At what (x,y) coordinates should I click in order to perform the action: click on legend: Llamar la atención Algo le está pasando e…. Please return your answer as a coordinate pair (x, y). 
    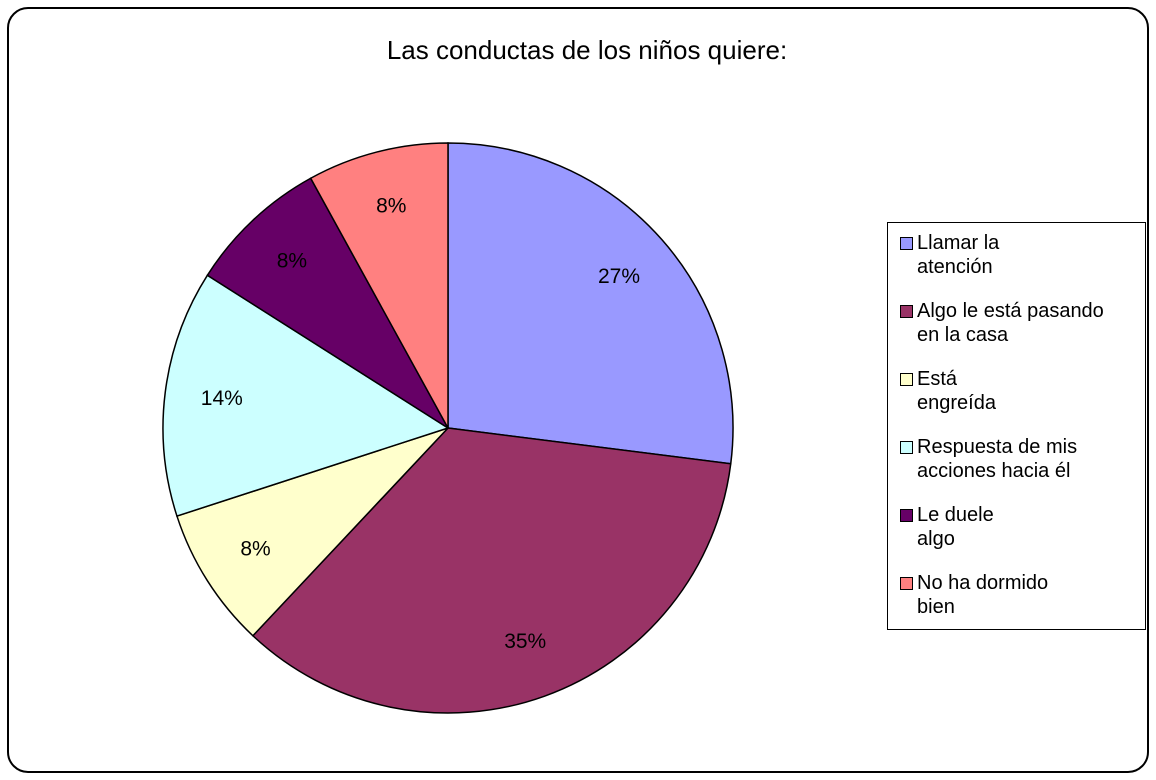
    Looking at the image, I should click on (1016, 426).